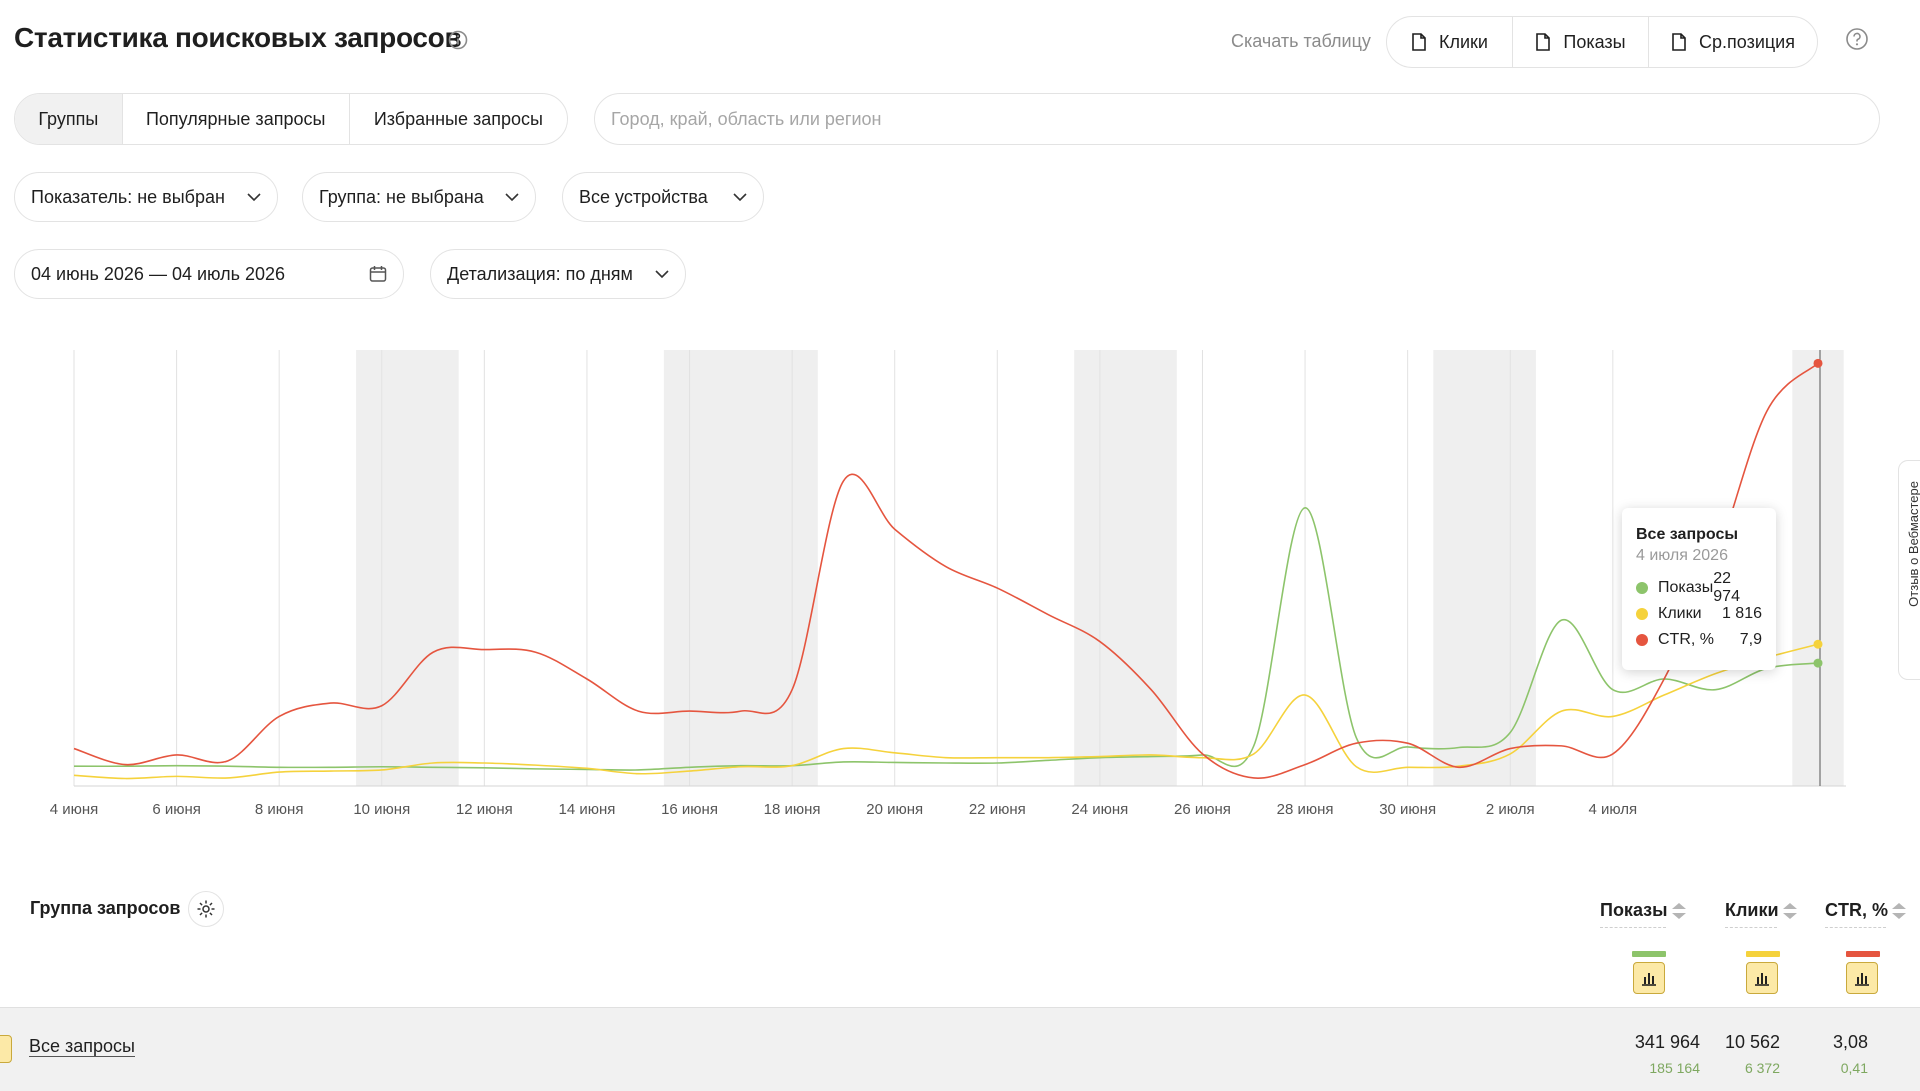  I want to click on clicks-point, so click(1818, 644).